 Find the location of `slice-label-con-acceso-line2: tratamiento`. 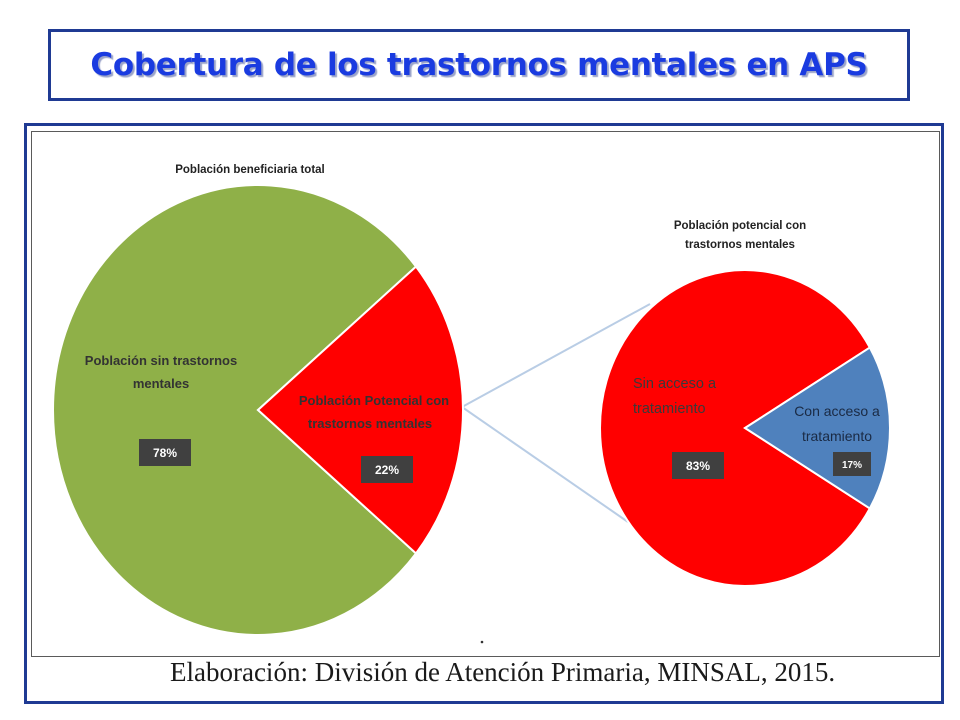

slice-label-con-acceso-line2: tratamiento is located at coordinates (837, 436).